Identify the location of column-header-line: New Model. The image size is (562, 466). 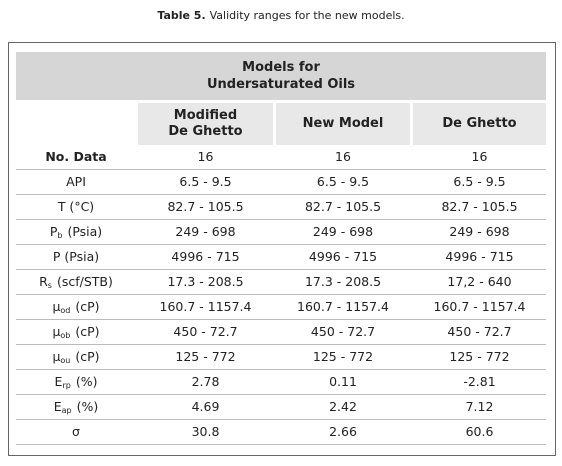
(343, 123).